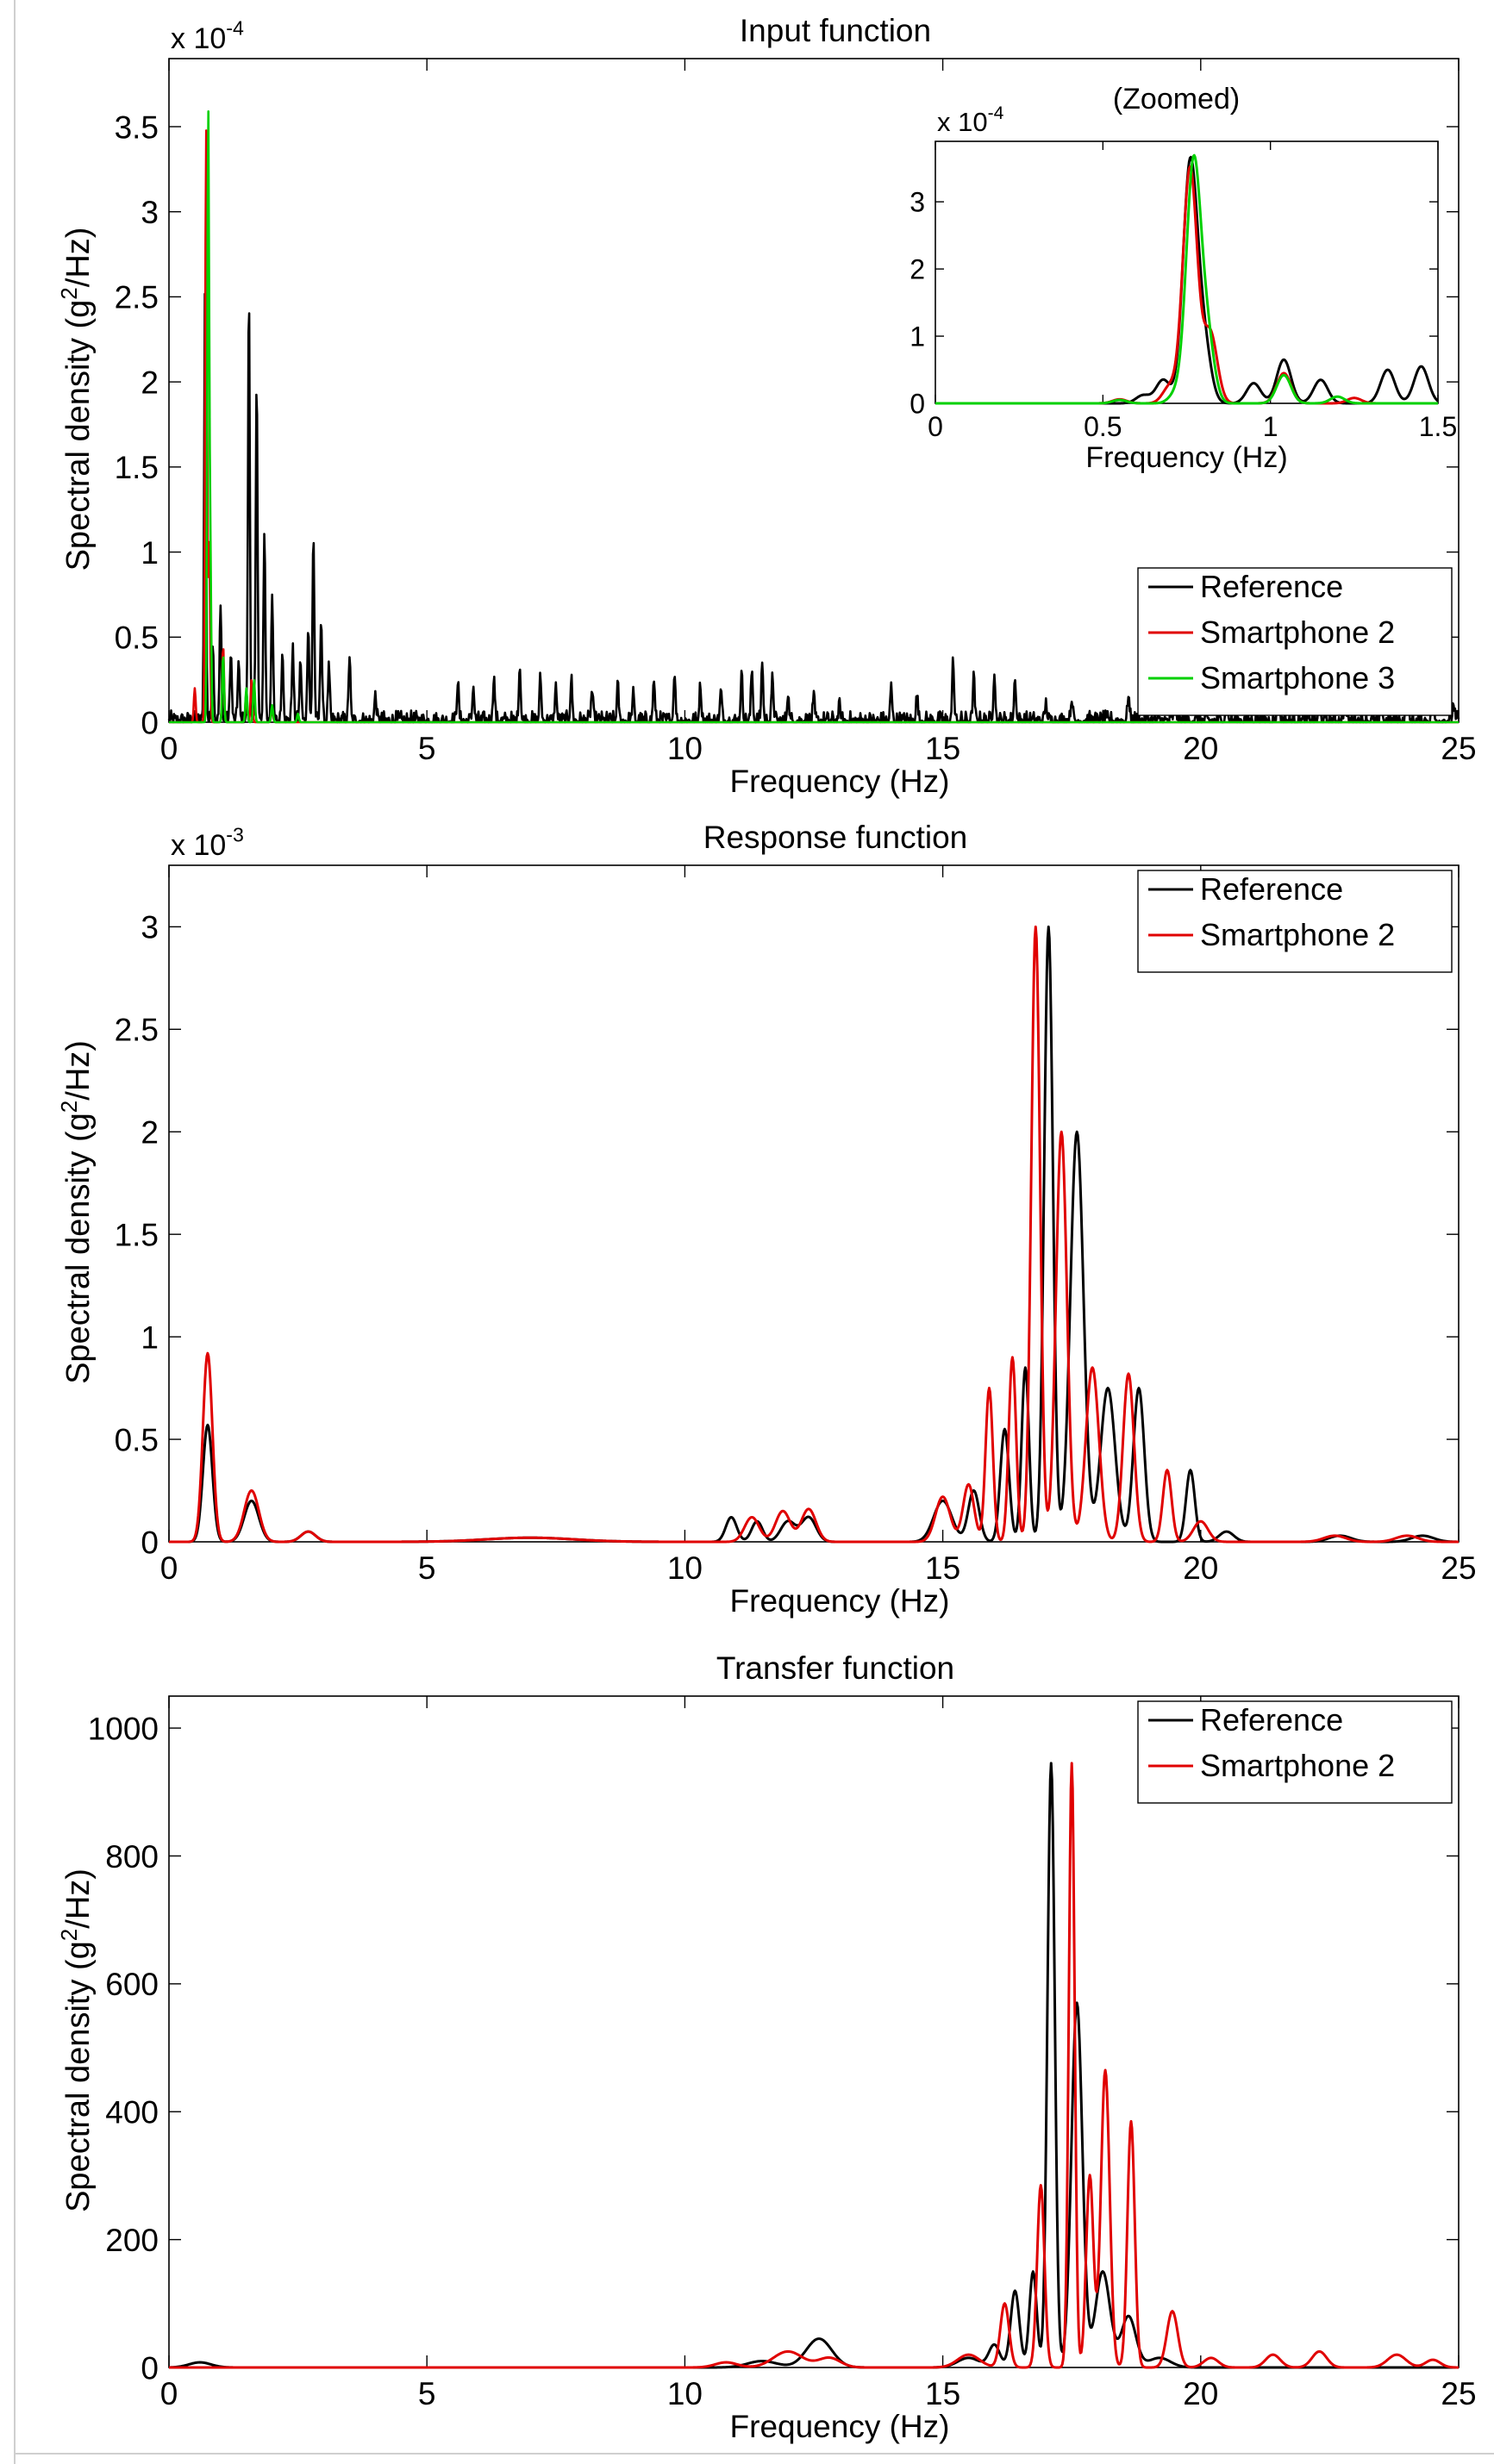 Image resolution: width=1494 pixels, height=2464 pixels. Describe the element at coordinates (685, 2393) in the screenshot. I see `transfer-xtick-label: 10` at that location.